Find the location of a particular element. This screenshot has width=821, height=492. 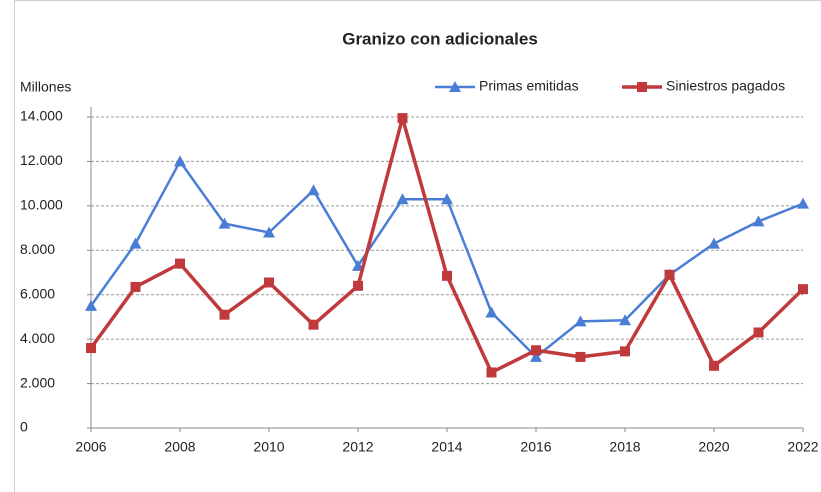

y-tick-label: 8.000 is located at coordinates (37, 249).